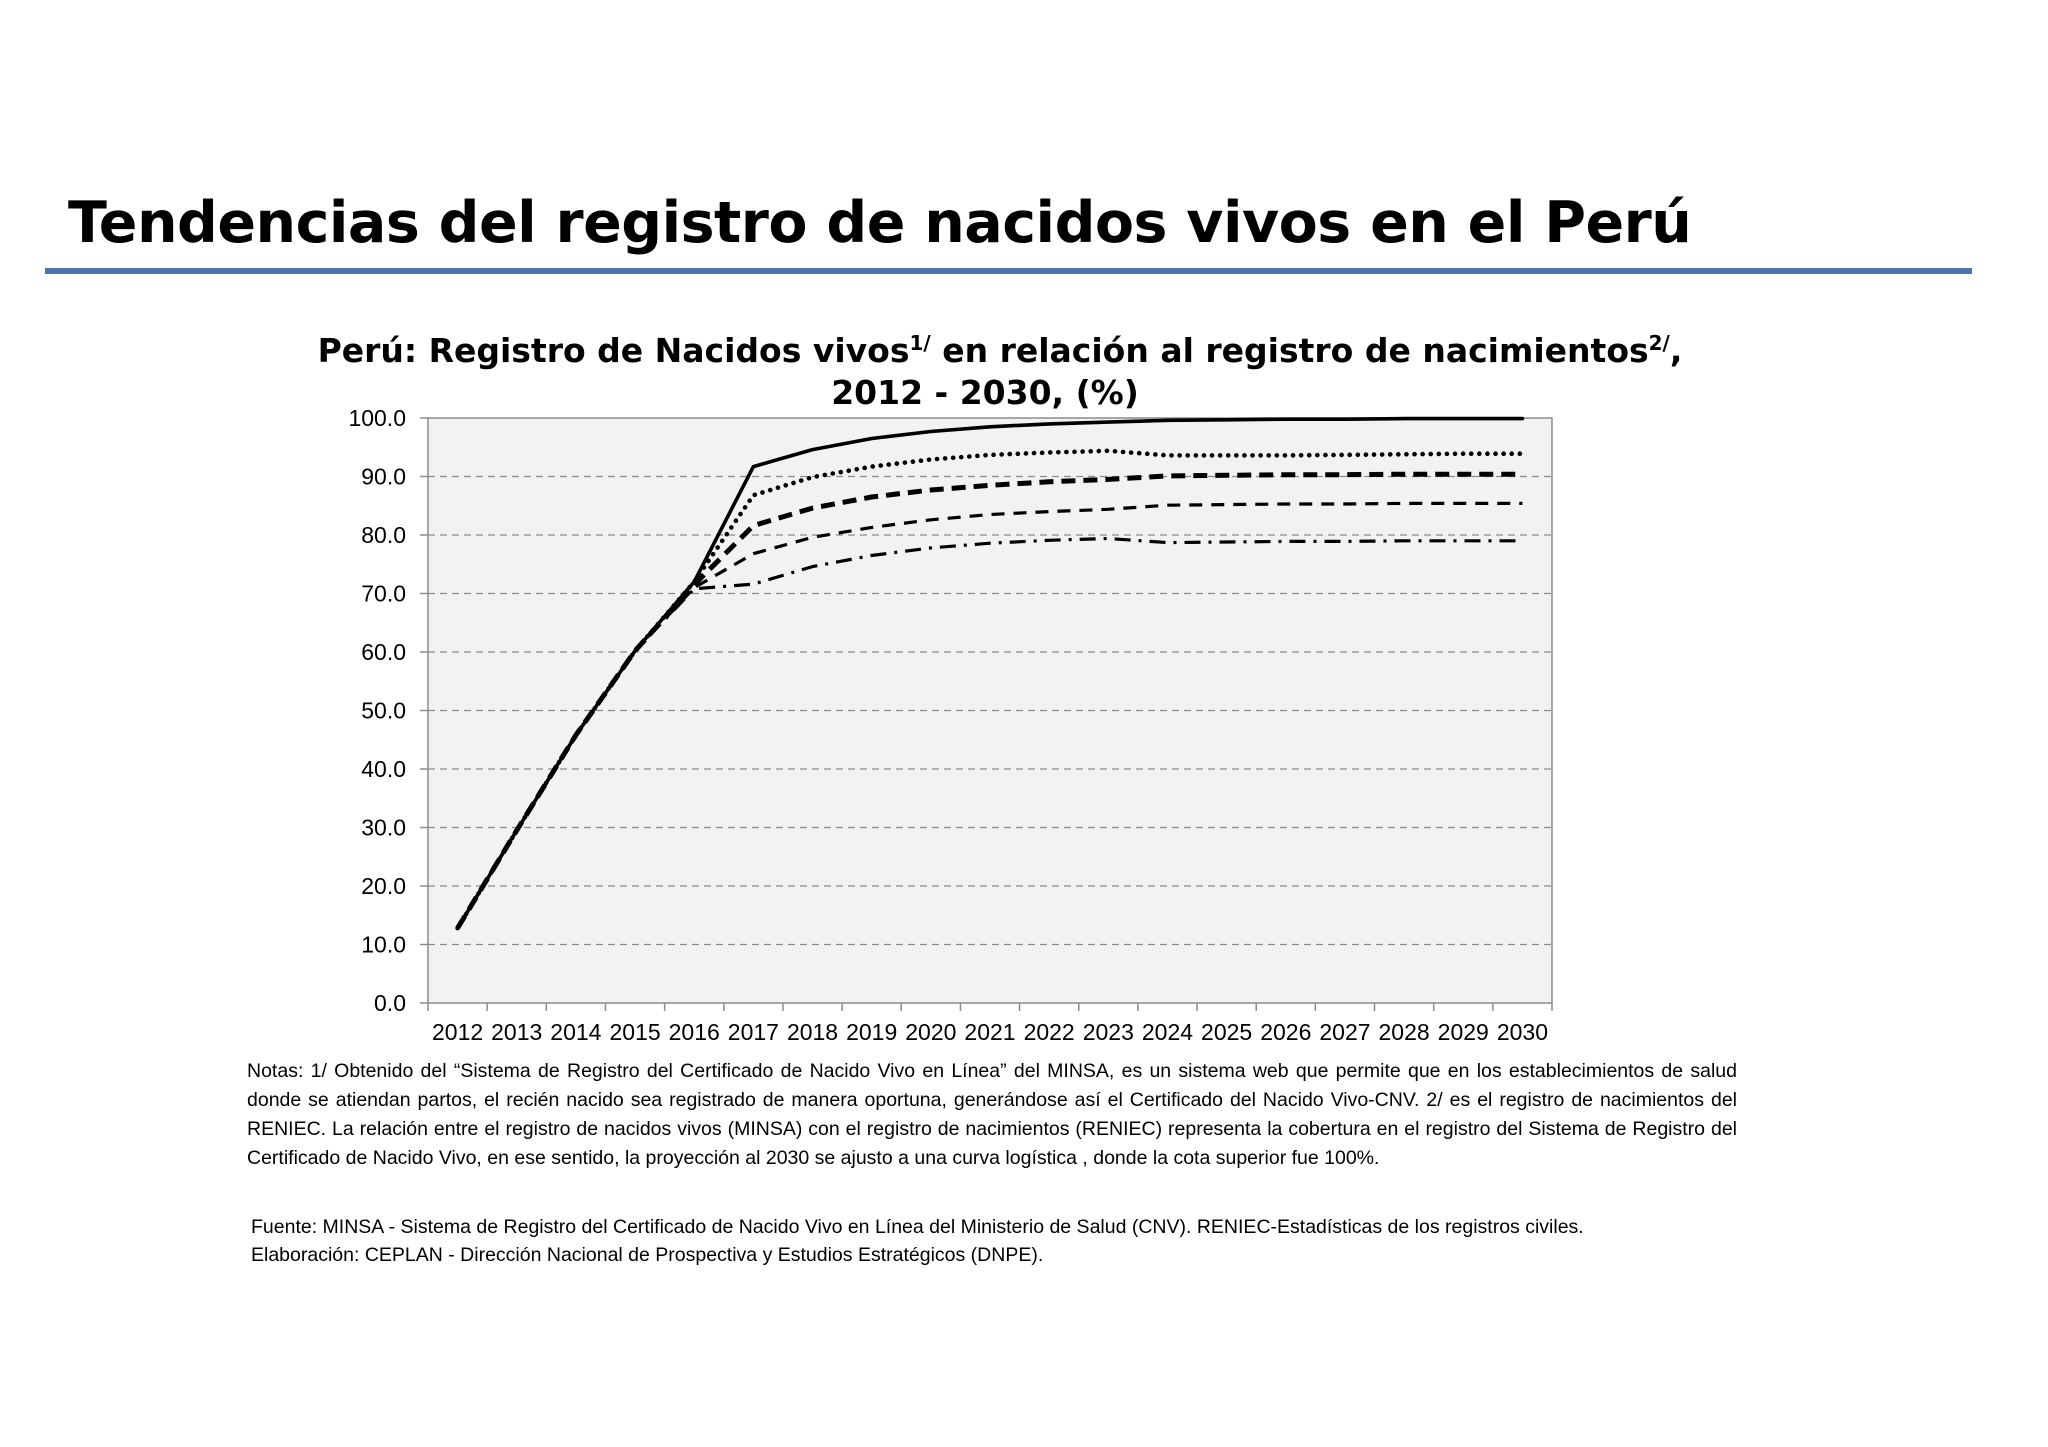  What do you see at coordinates (1660, 343) in the screenshot?
I see `chart-title-footnote-2: 2/` at bounding box center [1660, 343].